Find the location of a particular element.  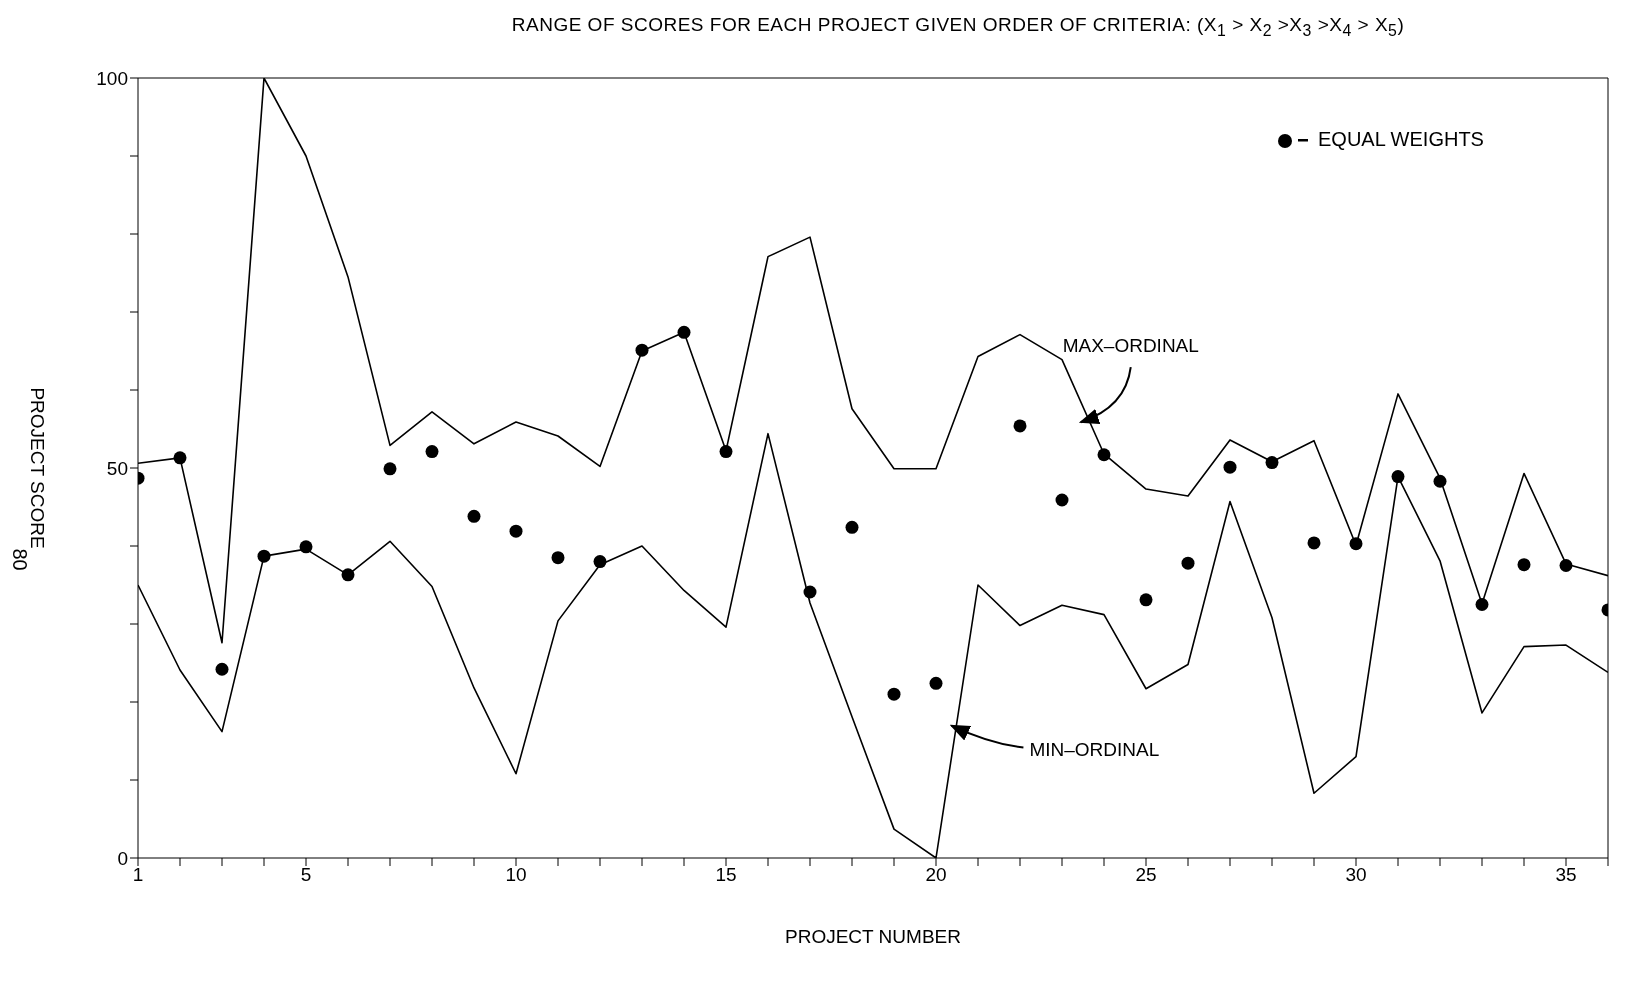

x-tick-label: 20 is located at coordinates (936, 875).